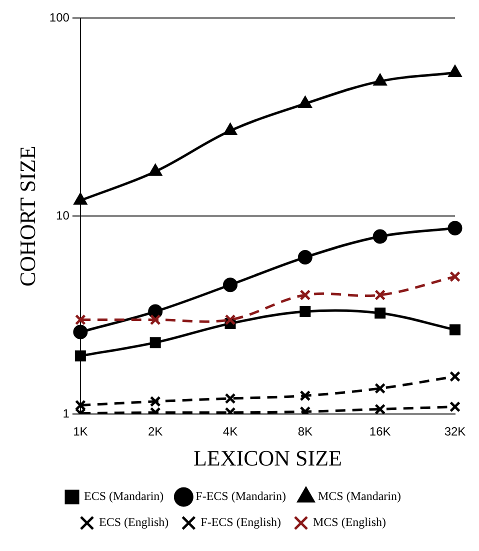 The width and height of the screenshot is (479, 551). I want to click on x-tick-label: 8K, so click(305, 431).